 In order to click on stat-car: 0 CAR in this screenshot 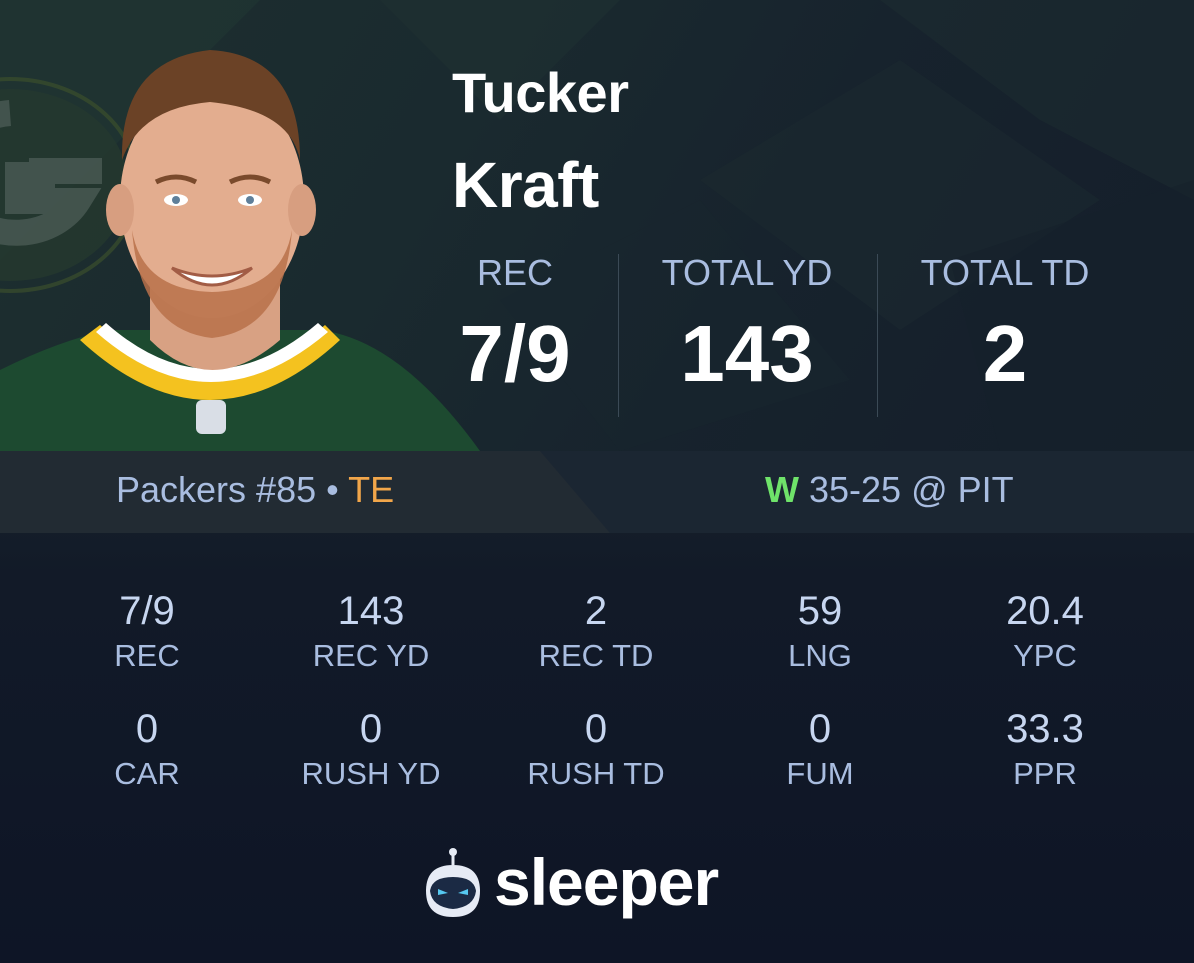, I will do `click(147, 749)`.